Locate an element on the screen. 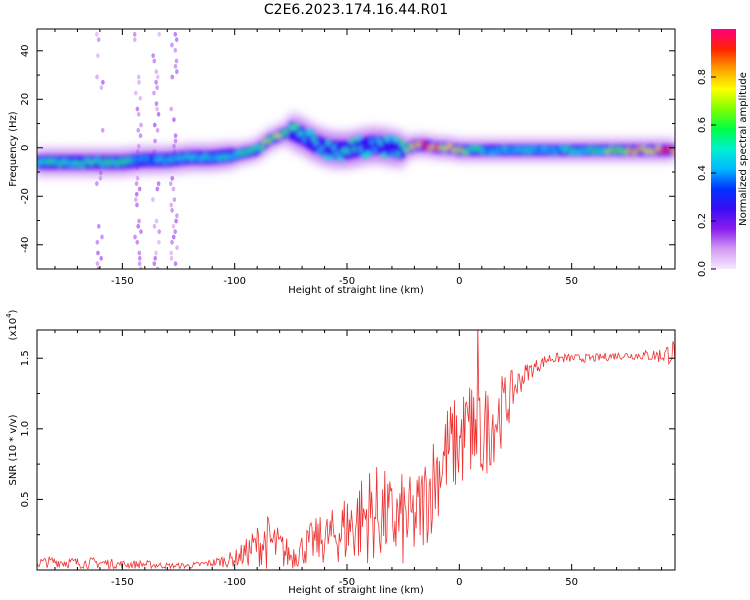  spectrogram-x-axis-label: Height of straight line (km) is located at coordinates (356, 290).